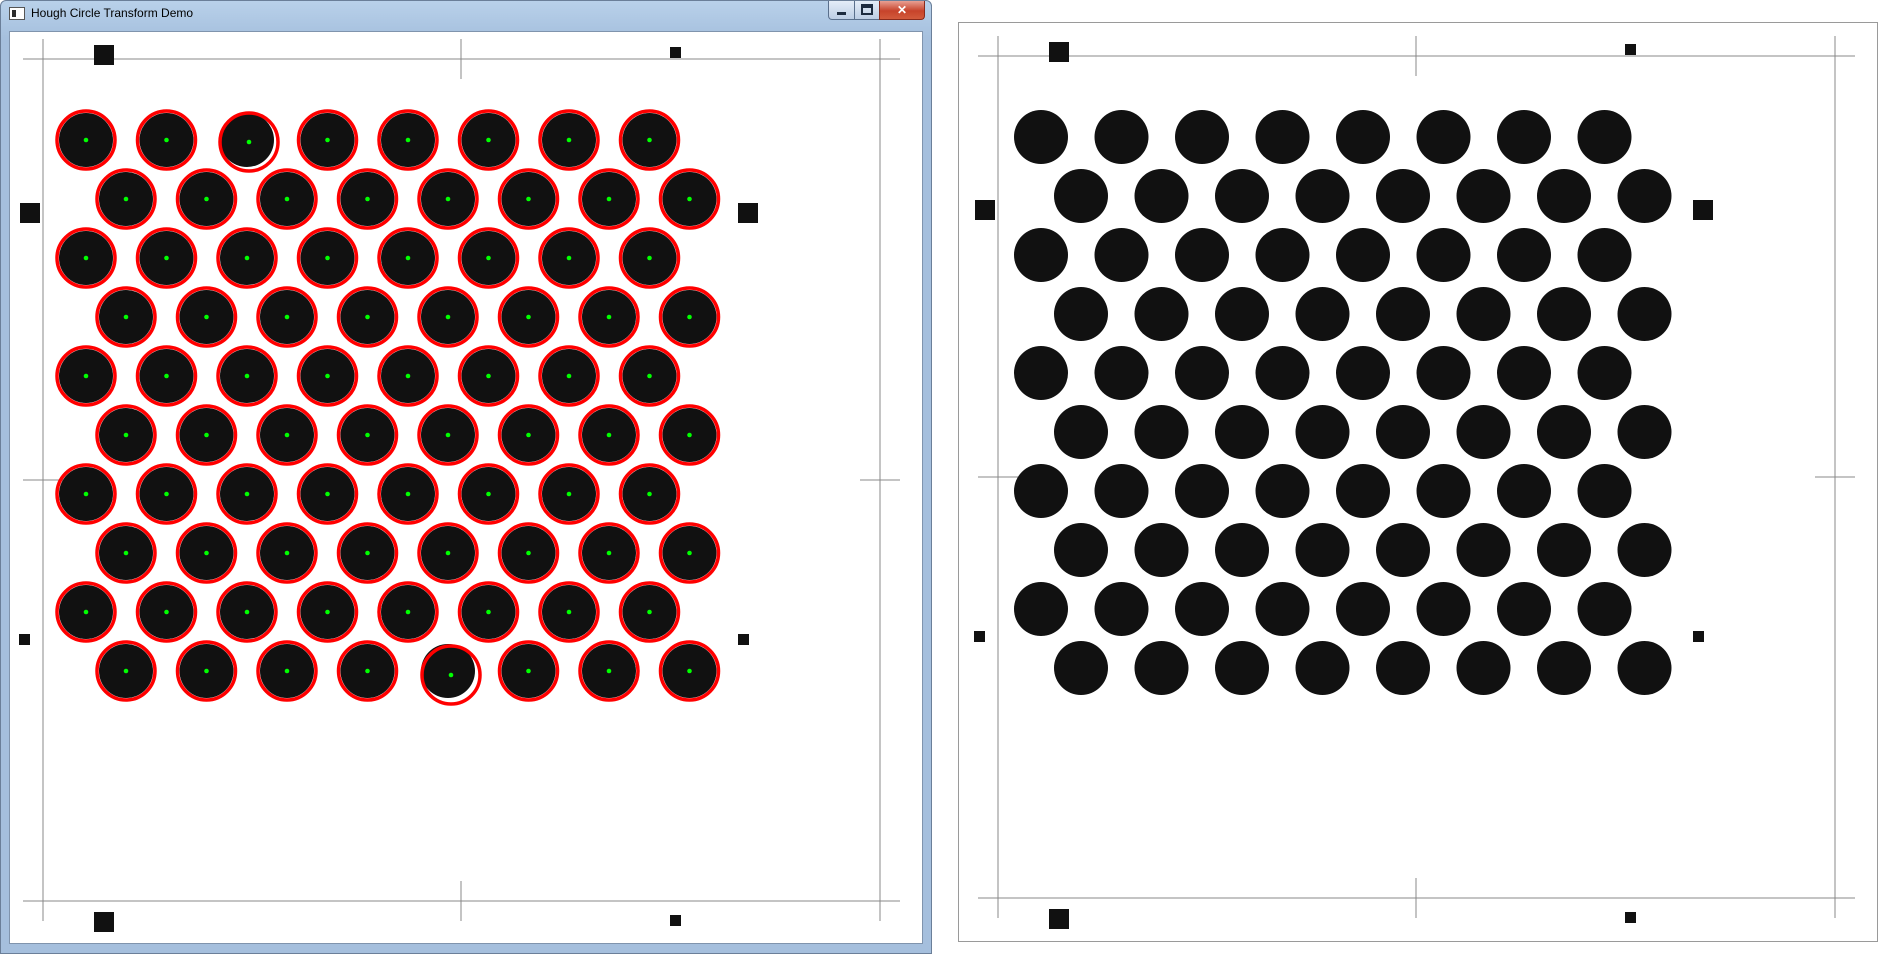 The width and height of the screenshot is (1900, 954). What do you see at coordinates (867, 10) in the screenshot?
I see `maximize-button` at bounding box center [867, 10].